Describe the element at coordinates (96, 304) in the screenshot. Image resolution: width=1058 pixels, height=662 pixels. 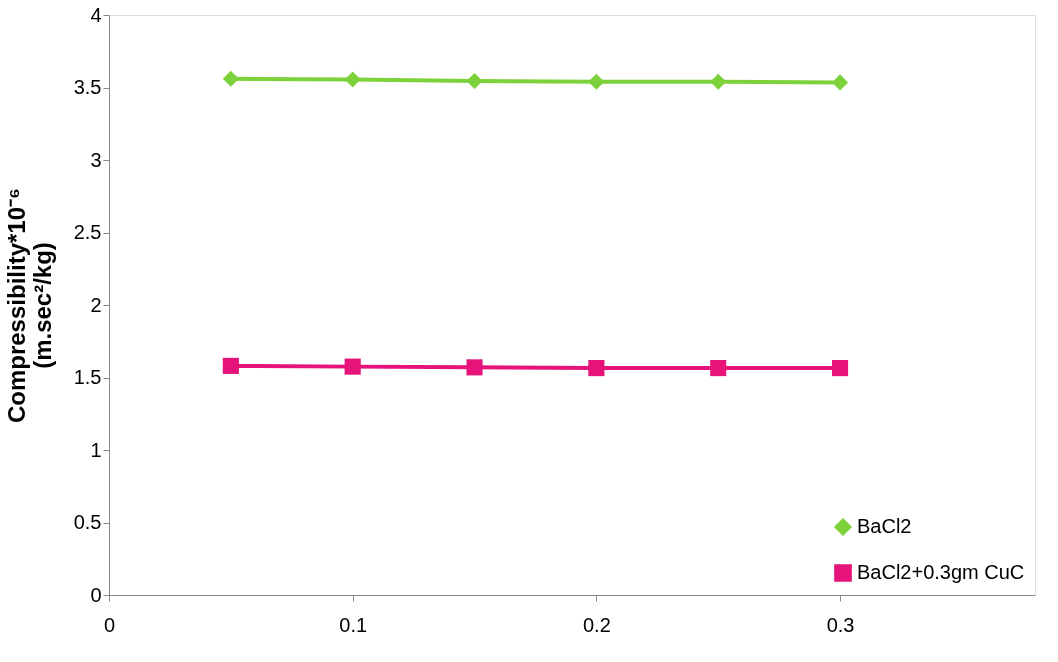
I see `y-tick-label: 2` at that location.